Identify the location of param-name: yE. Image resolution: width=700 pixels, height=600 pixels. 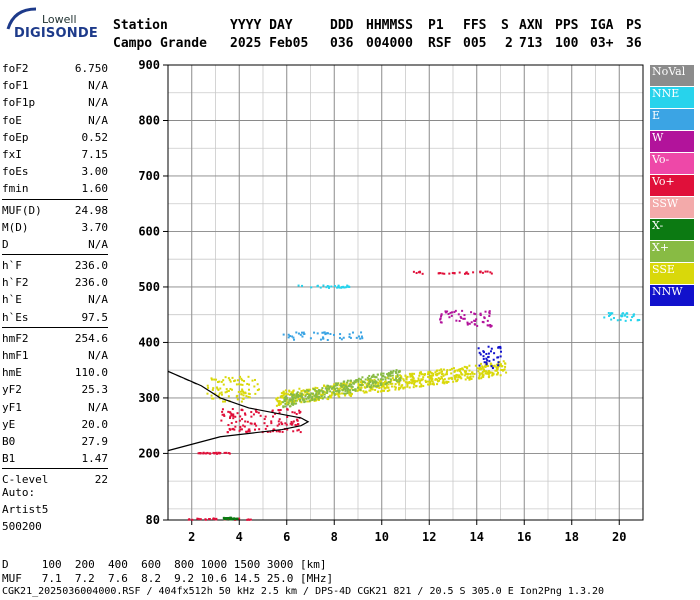
(9, 424).